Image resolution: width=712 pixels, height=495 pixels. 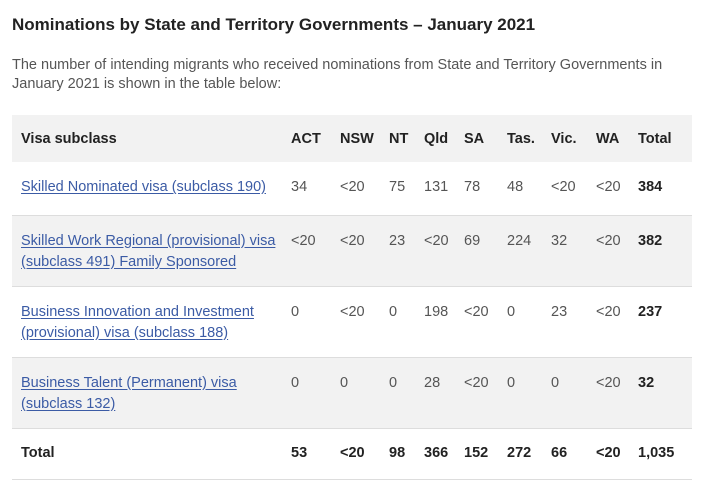 What do you see at coordinates (397, 187) in the screenshot?
I see `cell-nt: 75` at bounding box center [397, 187].